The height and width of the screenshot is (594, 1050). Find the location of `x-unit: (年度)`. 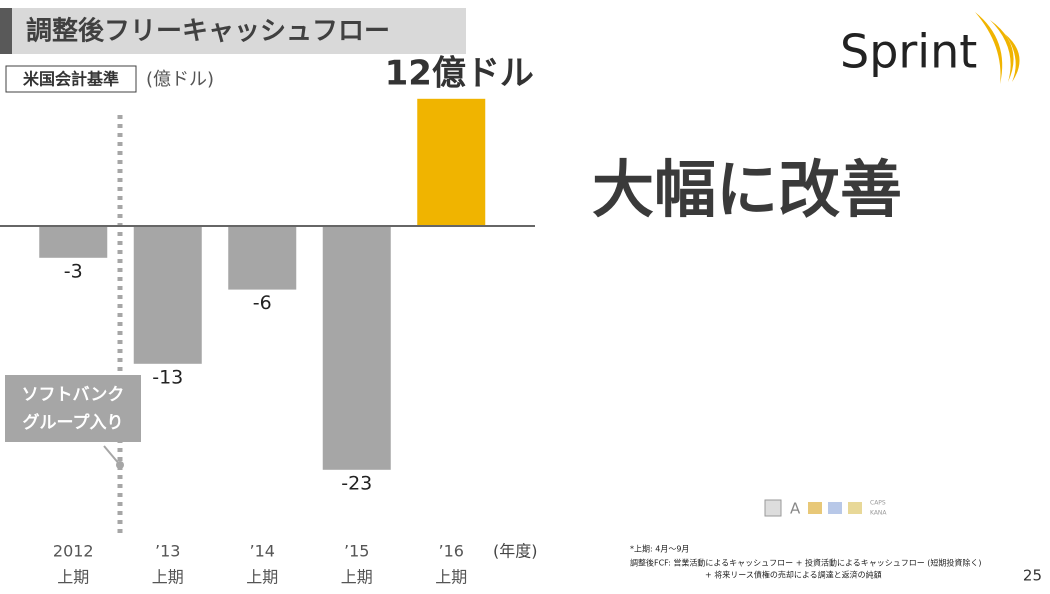

x-unit: (年度) is located at coordinates (515, 551).